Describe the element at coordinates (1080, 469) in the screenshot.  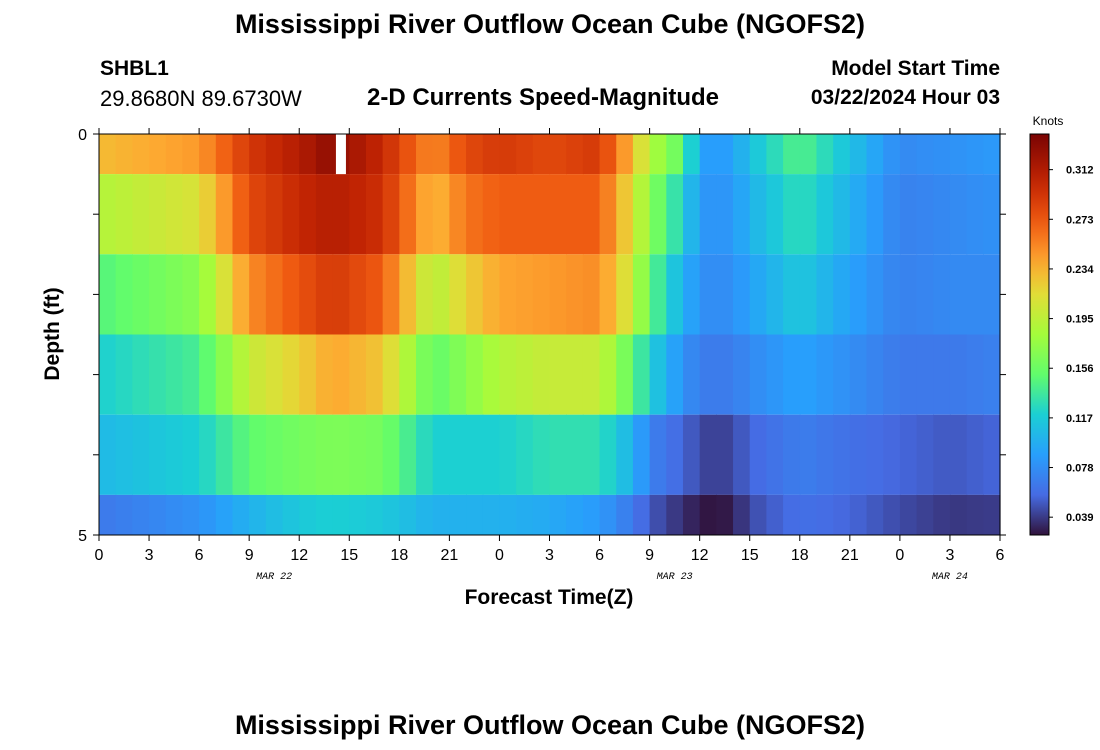
I see `colorbar-tick-label: 0.078` at that location.